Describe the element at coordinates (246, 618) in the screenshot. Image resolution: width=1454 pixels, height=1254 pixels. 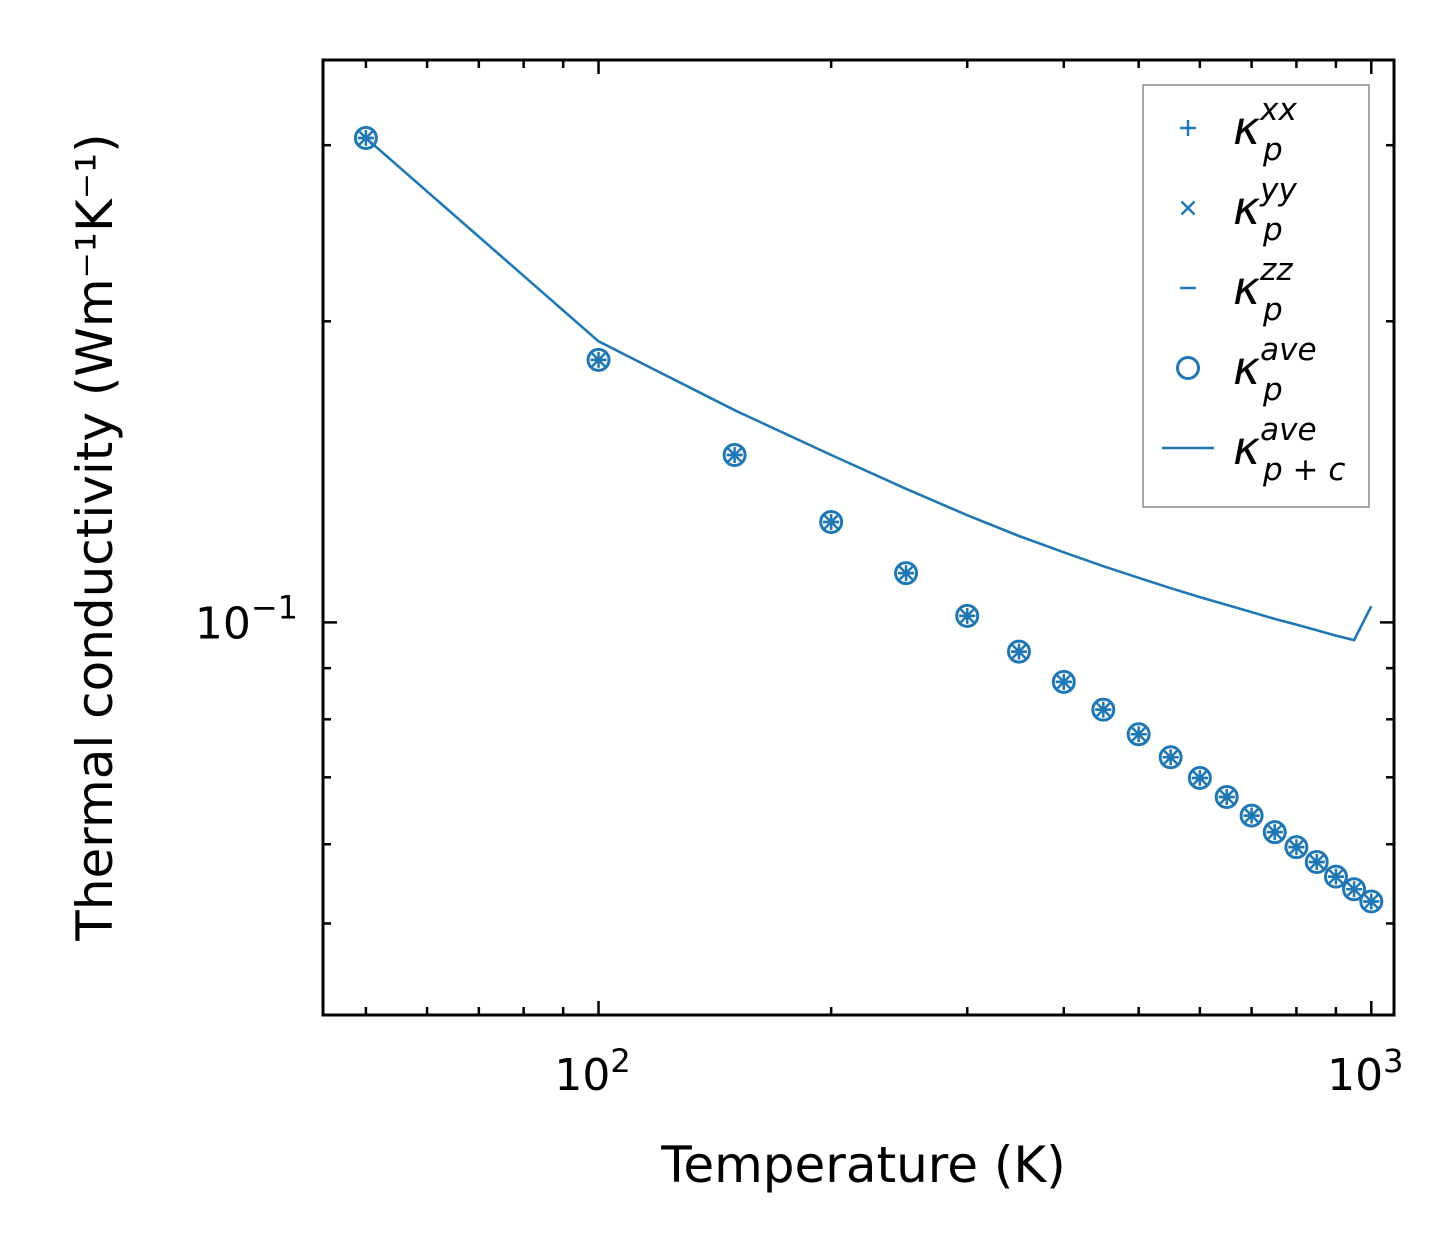
I see `y-tick-label: 10−1` at that location.